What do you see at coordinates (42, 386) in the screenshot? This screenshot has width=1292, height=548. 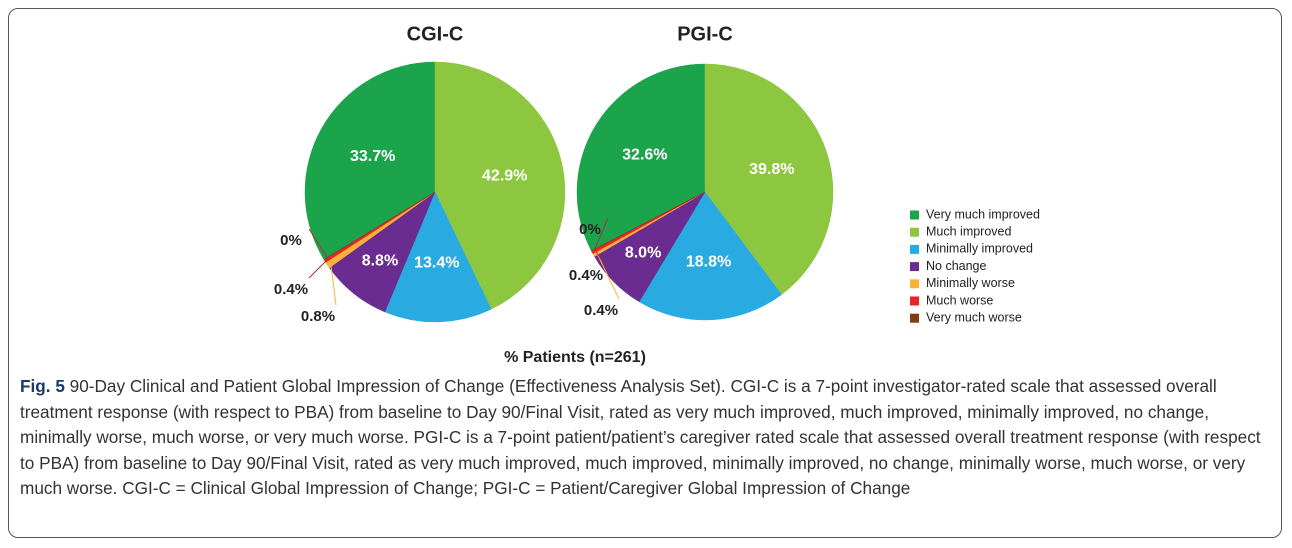 I see `caption-label: Fig. 5` at bounding box center [42, 386].